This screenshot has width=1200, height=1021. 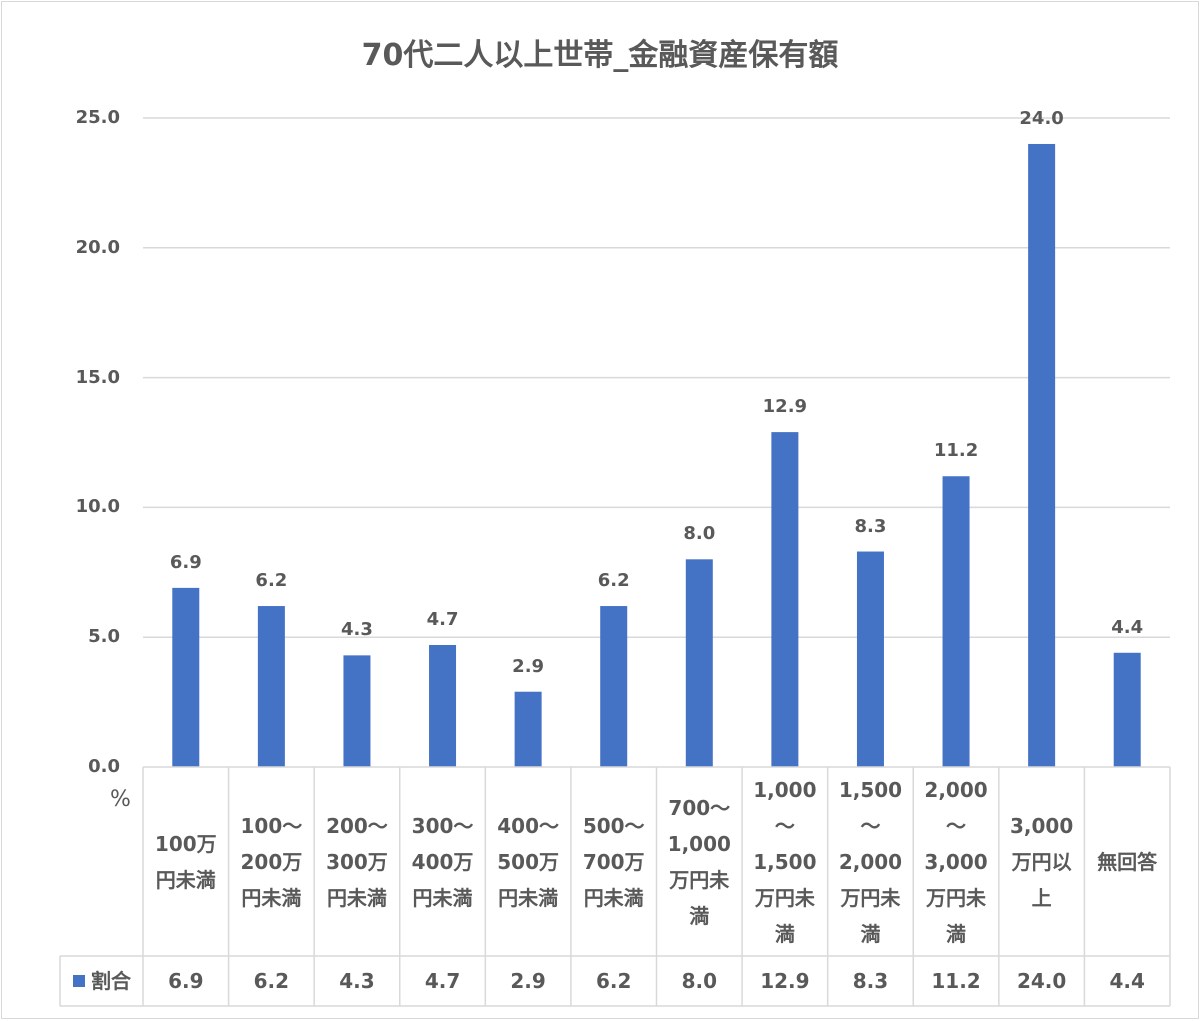 I want to click on table-value: 24.0, so click(x=1041, y=981).